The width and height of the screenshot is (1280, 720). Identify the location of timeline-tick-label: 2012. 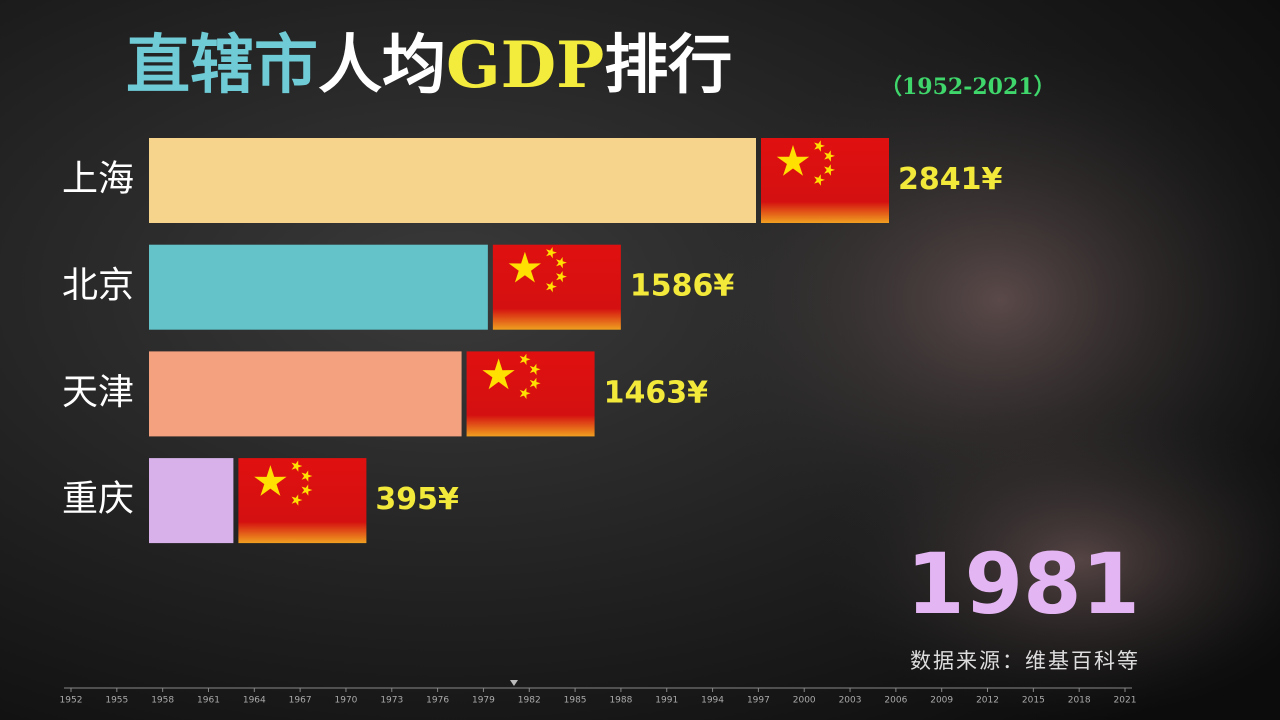
(987, 701).